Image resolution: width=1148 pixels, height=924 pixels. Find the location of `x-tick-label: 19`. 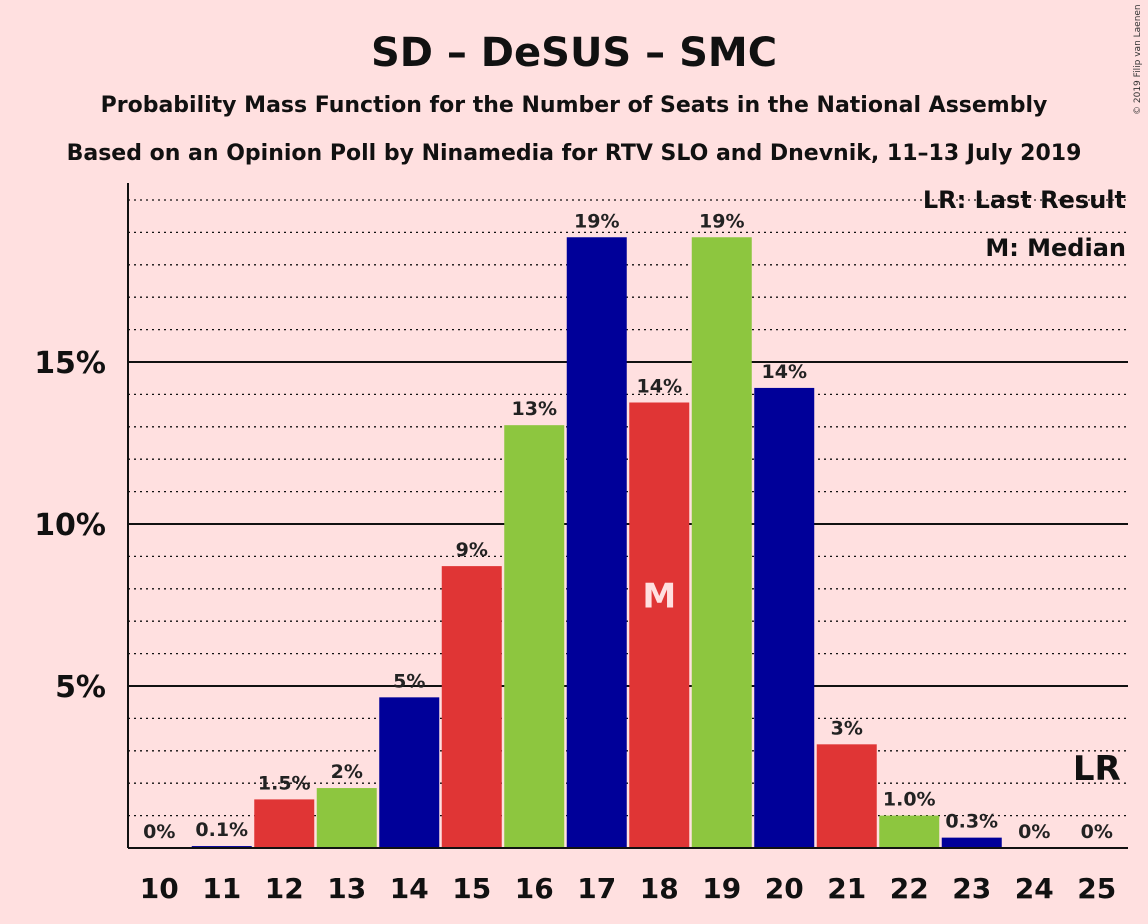

x-tick-label: 19 is located at coordinates (721, 888).